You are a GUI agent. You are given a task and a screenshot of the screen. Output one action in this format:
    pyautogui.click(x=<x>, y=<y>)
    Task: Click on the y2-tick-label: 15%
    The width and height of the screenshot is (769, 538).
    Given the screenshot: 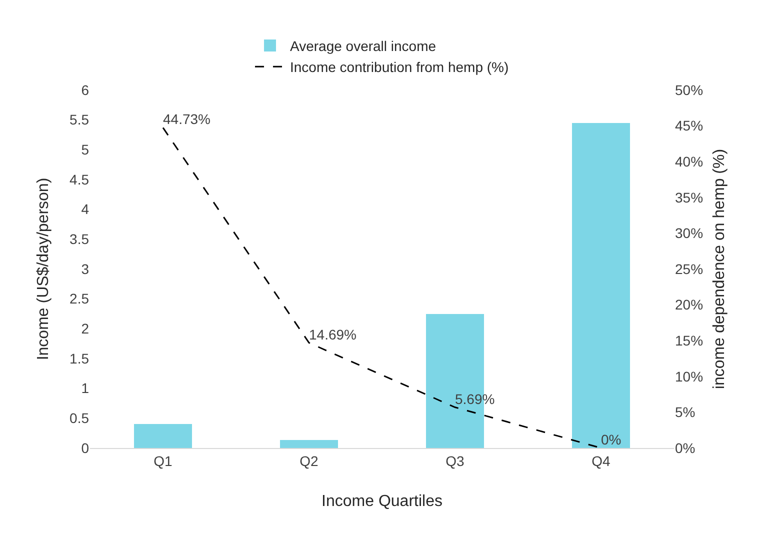 What is the action you would take?
    pyautogui.click(x=689, y=340)
    